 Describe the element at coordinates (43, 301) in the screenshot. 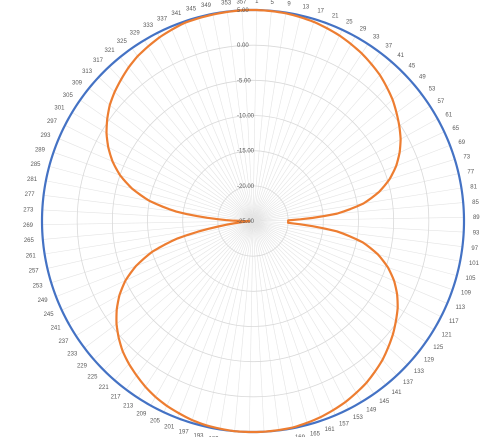

I see `angle-tick-label: 249` at that location.